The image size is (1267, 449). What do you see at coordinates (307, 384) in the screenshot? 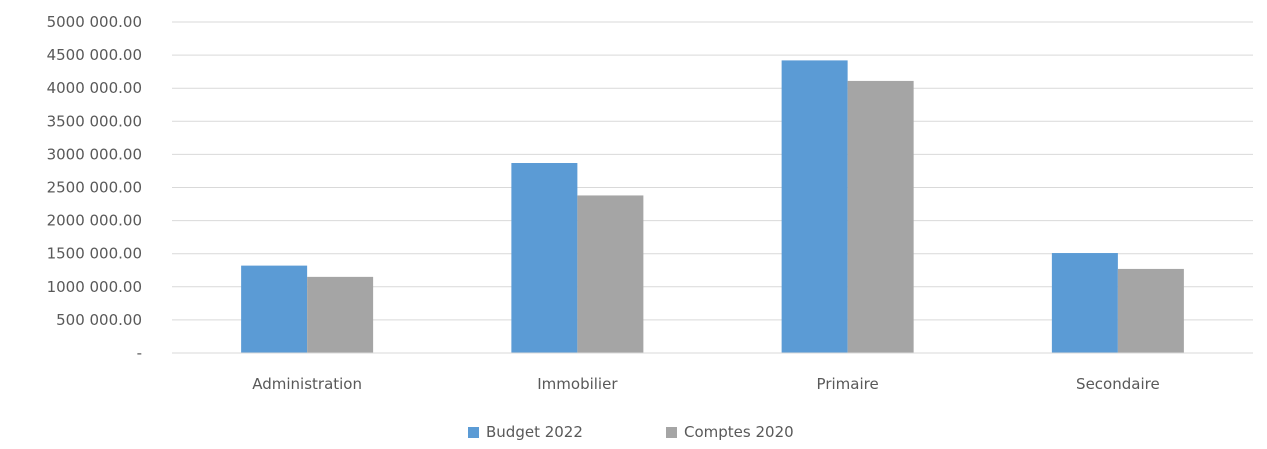
I see `x-category-label: Administration` at bounding box center [307, 384].